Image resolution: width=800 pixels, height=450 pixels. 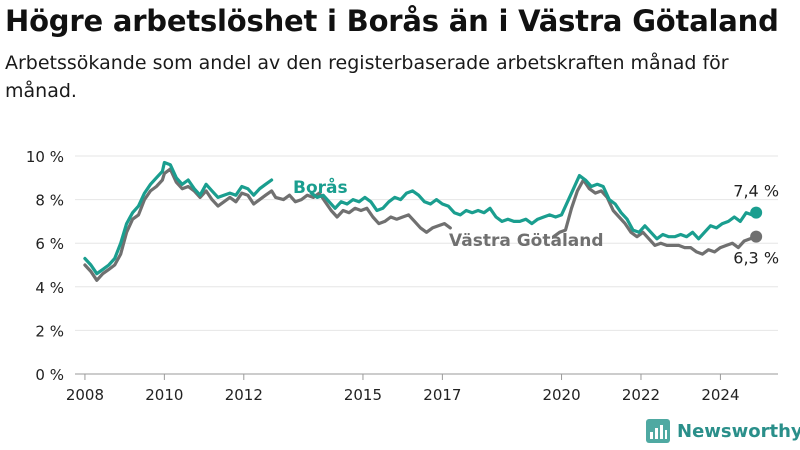 I want to click on y-axis-ticks: 0 % 2 % 4 % 6 % 8 % 10 %, so click(x=45, y=266).